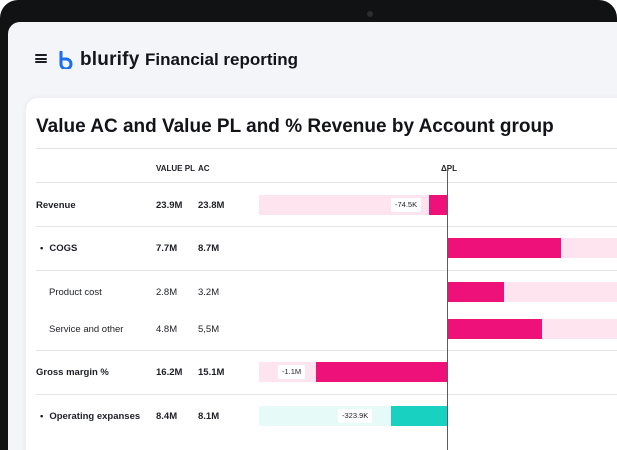 This screenshot has height=450, width=617. What do you see at coordinates (355, 416) in the screenshot?
I see `delta-bar-label: -323.9K` at bounding box center [355, 416].